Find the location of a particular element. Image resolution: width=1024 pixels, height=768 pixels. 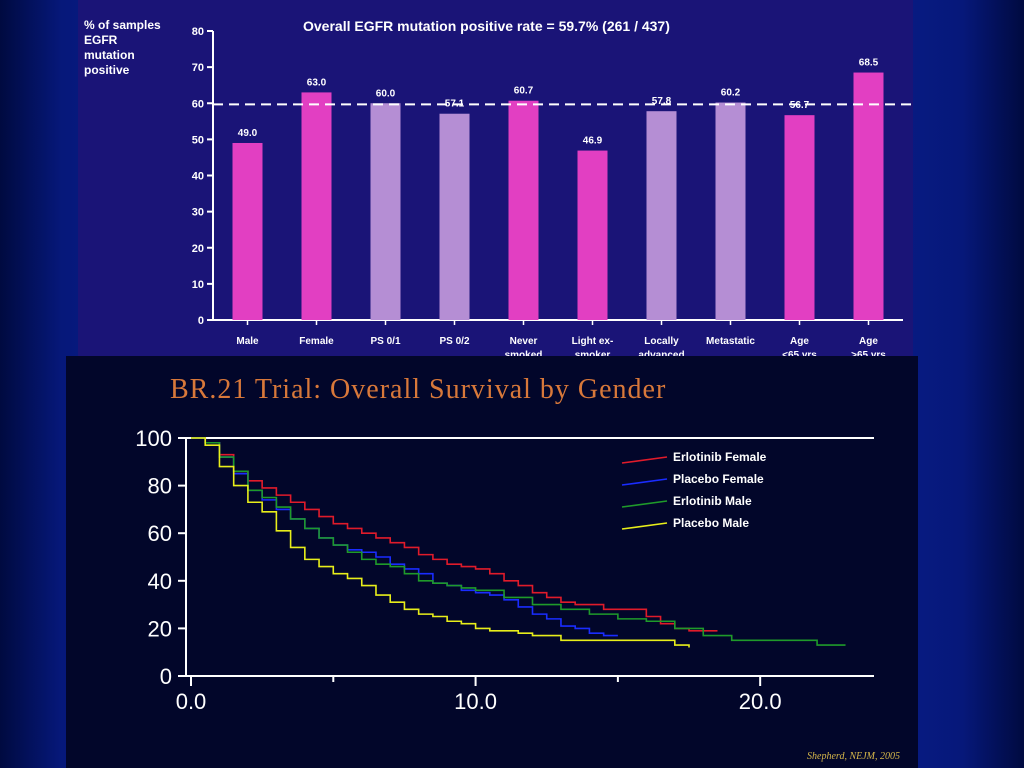

legend-label: Erlotinib Female is located at coordinates (720, 457).